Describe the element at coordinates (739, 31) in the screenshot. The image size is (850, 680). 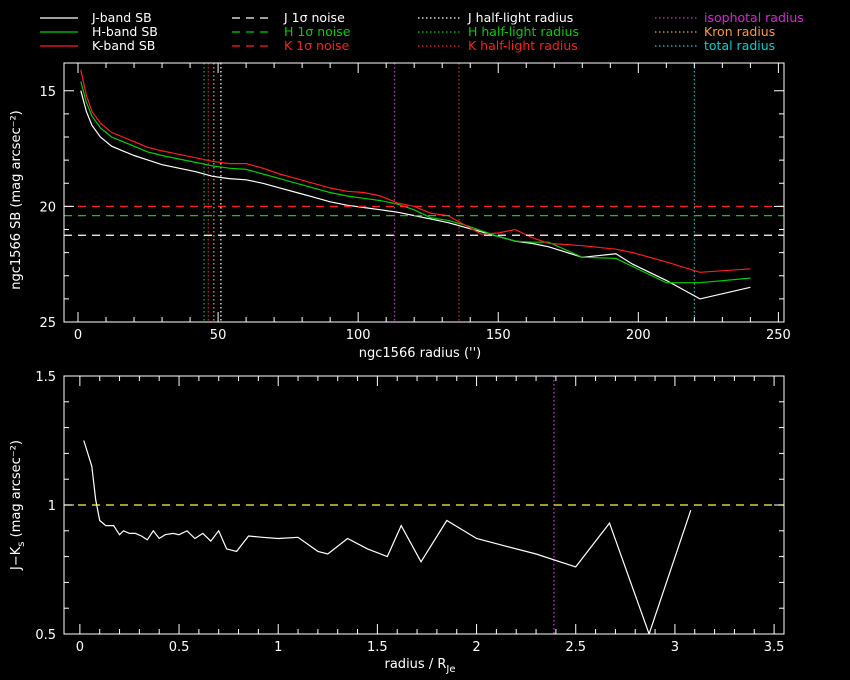
I see `legend-label-3-1: Kron radius` at that location.